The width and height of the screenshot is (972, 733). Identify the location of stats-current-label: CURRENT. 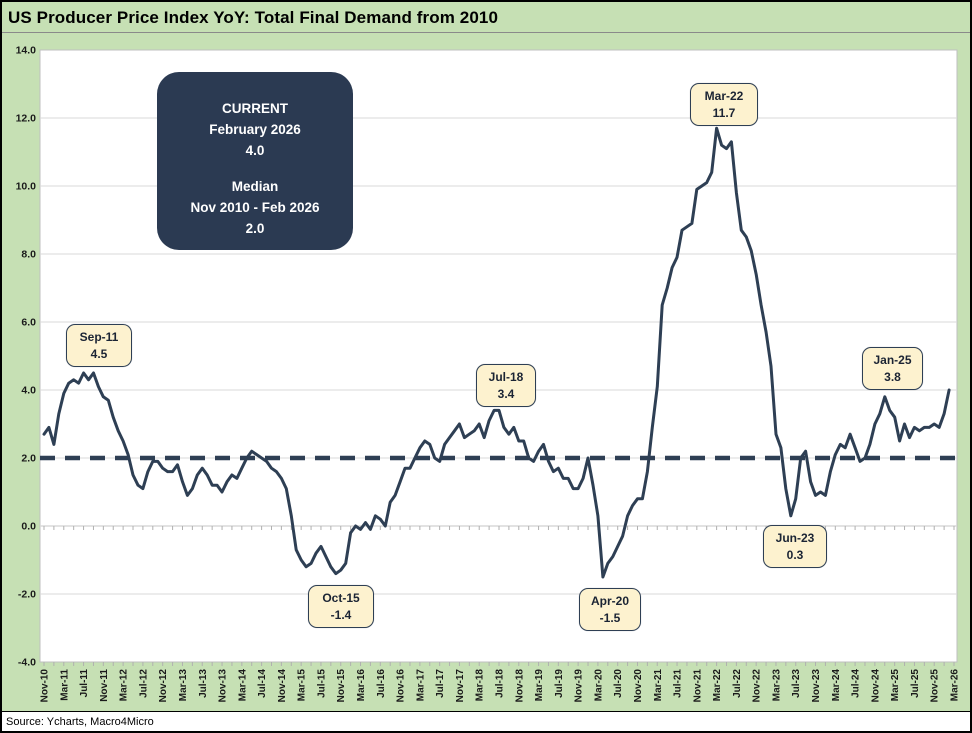
(255, 108).